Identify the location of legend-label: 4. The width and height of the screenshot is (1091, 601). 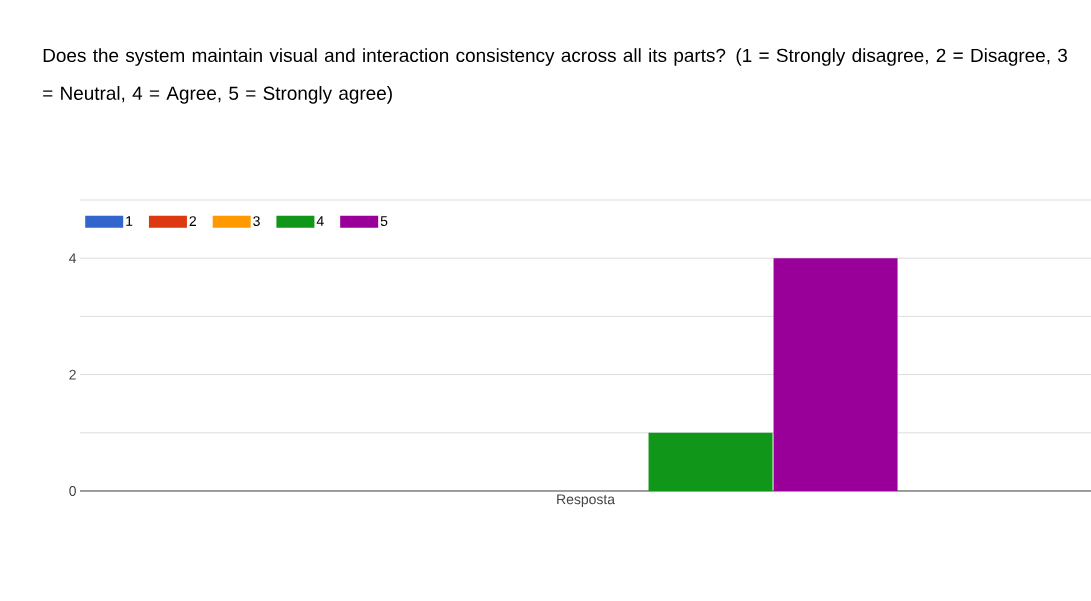
(320, 221).